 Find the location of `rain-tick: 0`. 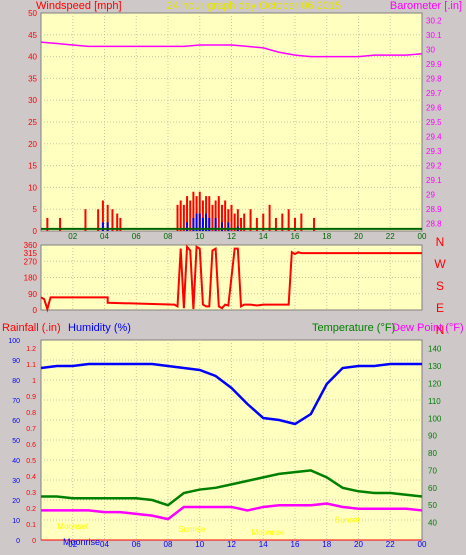

rain-tick: 0 is located at coordinates (34, 541).